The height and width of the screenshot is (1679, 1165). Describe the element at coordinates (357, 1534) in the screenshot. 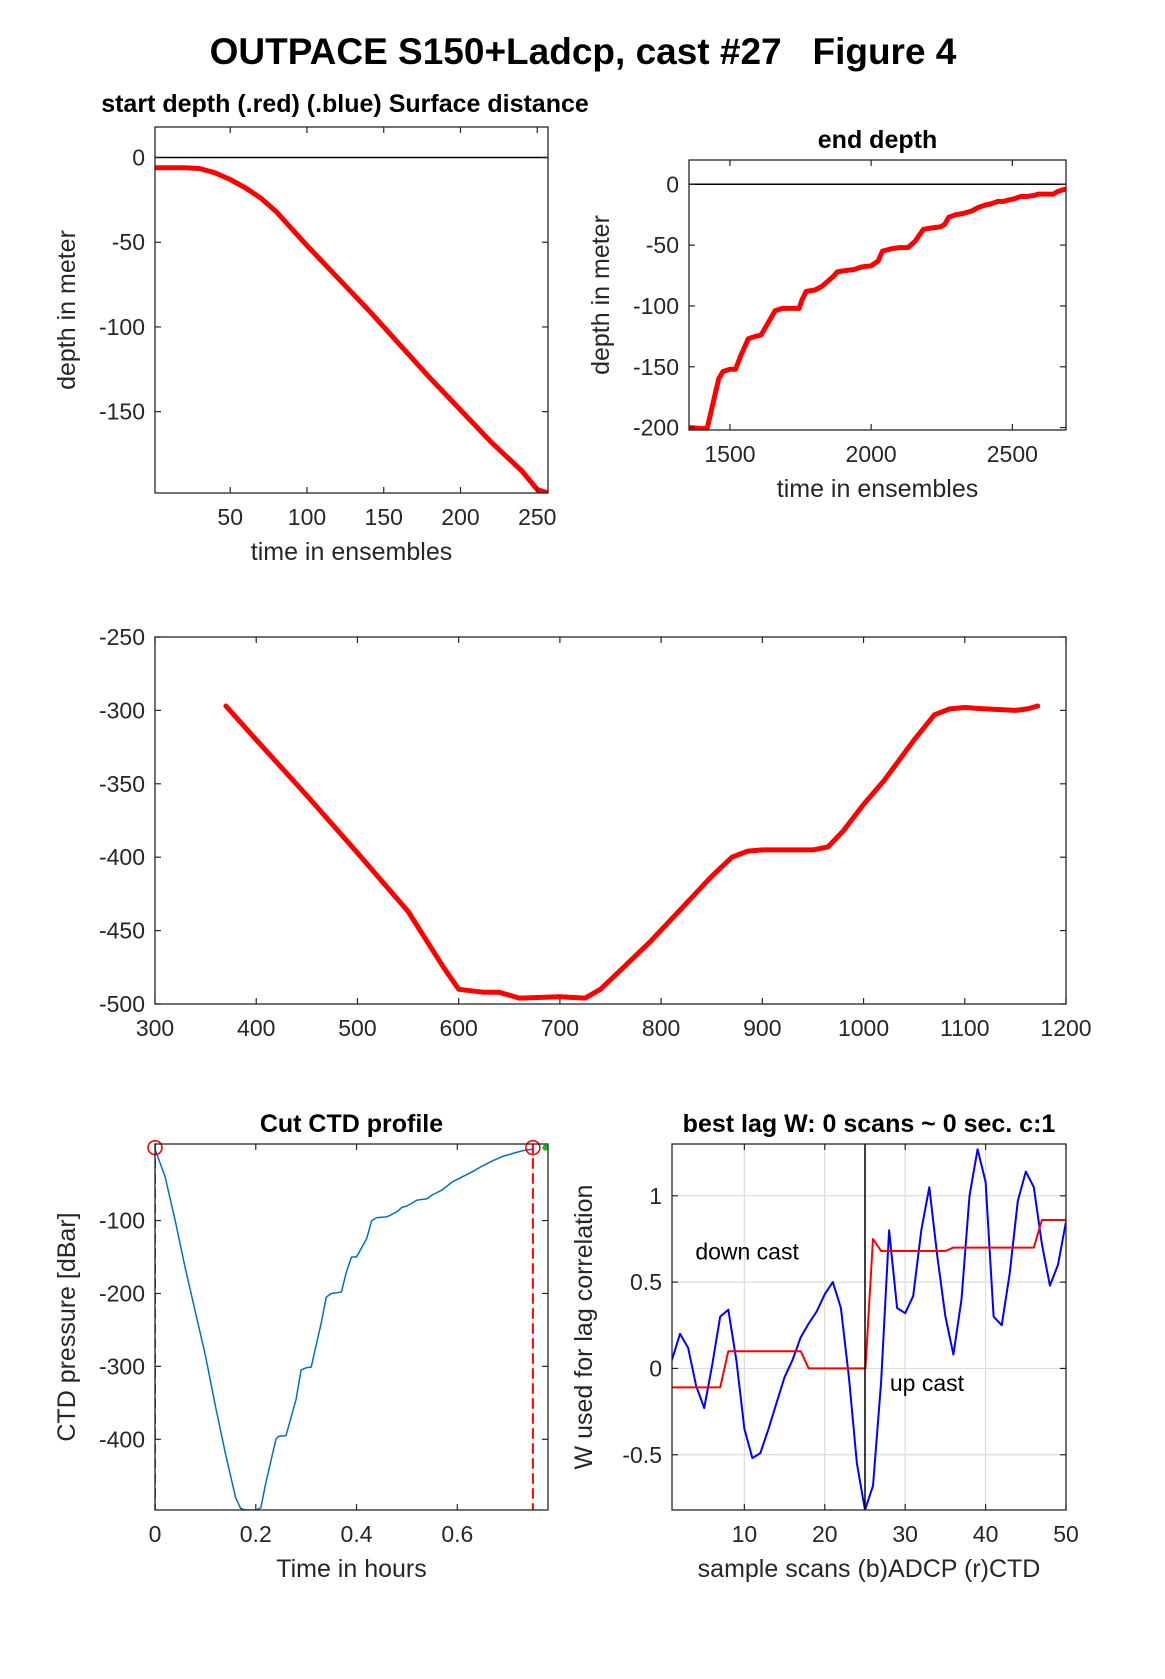

I see `x-tick-label: 0.4` at that location.